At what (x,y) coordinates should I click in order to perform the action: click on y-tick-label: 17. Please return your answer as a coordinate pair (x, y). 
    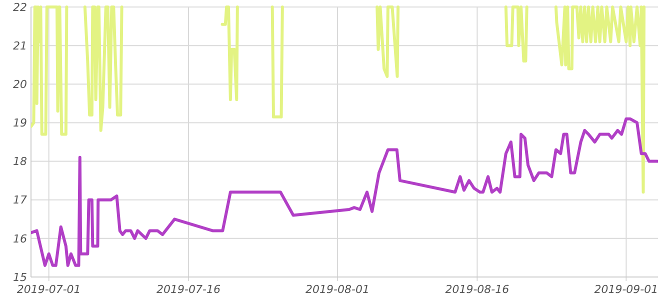
    Looking at the image, I should click on (20, 200).